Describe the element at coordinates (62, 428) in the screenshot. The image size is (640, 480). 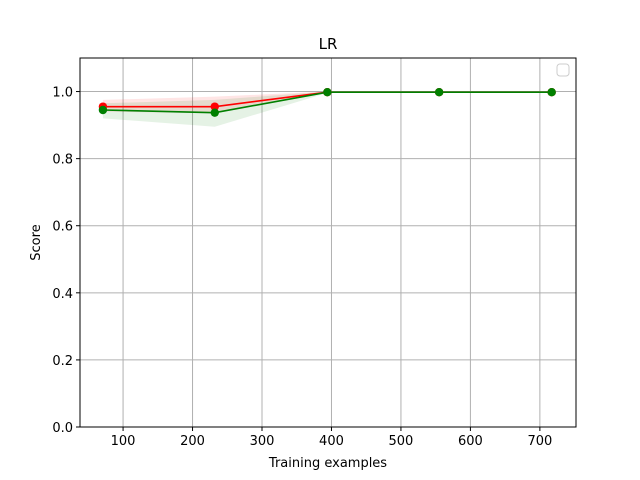
I see `y-tick-label: 0.0` at that location.